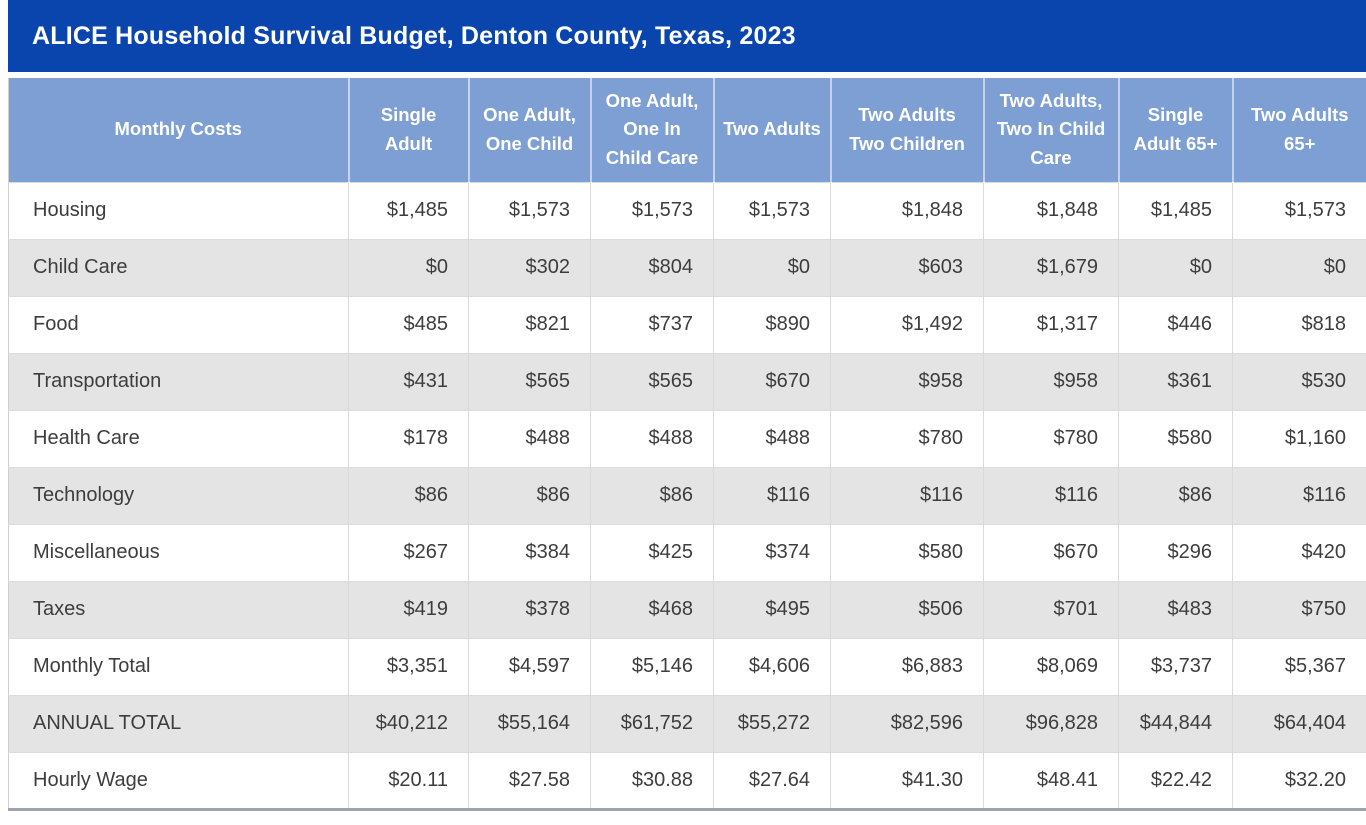  Describe the element at coordinates (1051, 723) in the screenshot. I see `cell-value: $96,828` at that location.